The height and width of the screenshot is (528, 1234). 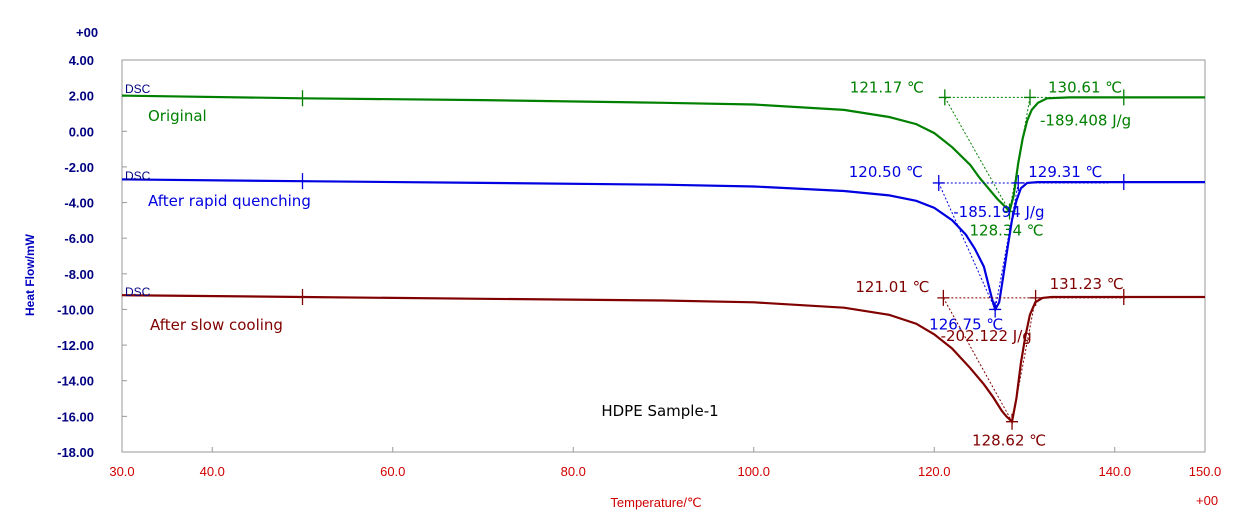 What do you see at coordinates (75, 345) in the screenshot?
I see `y-tick-label: -12.00` at bounding box center [75, 345].